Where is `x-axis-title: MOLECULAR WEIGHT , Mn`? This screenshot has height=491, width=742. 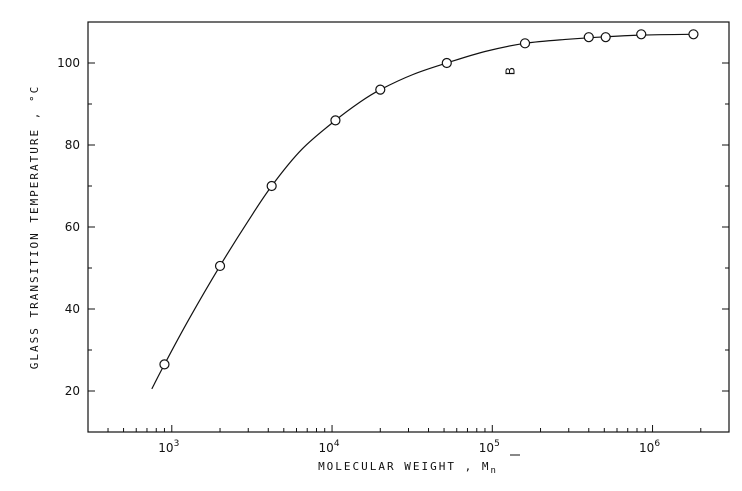
x-axis-title: MOLECULAR WEIGHT , Mn is located at coordinates (408, 468).